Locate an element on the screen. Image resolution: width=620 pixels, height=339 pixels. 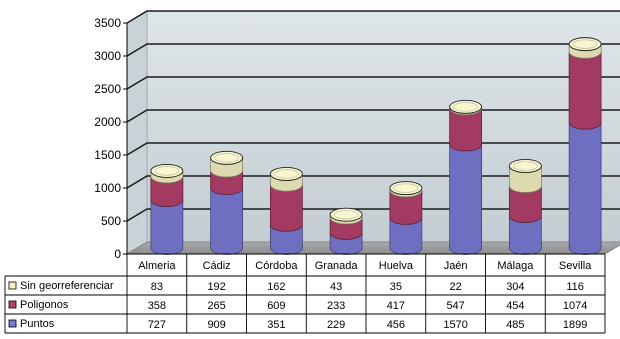
y-tick-label: 1000 is located at coordinates (107, 188).